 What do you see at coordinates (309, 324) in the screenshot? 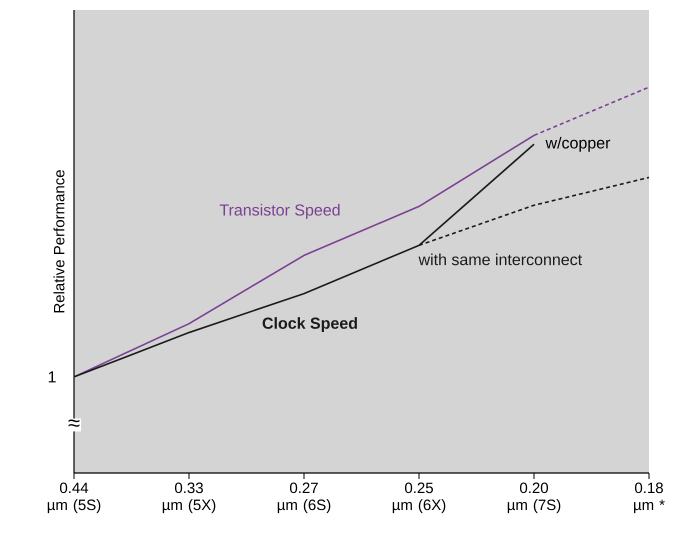
I see `series-label: Clock Speed` at bounding box center [309, 324].